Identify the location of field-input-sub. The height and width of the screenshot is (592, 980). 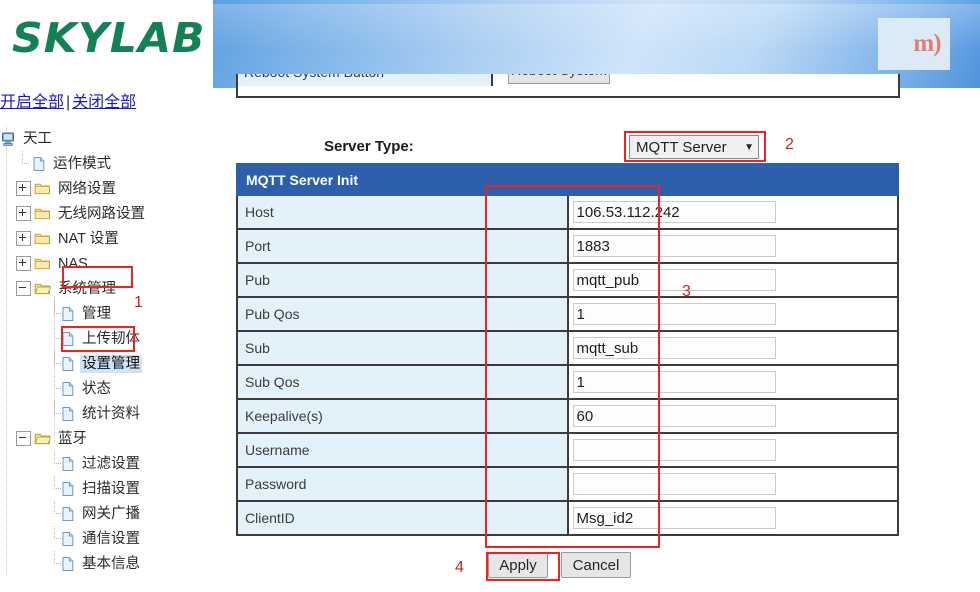
(674, 348).